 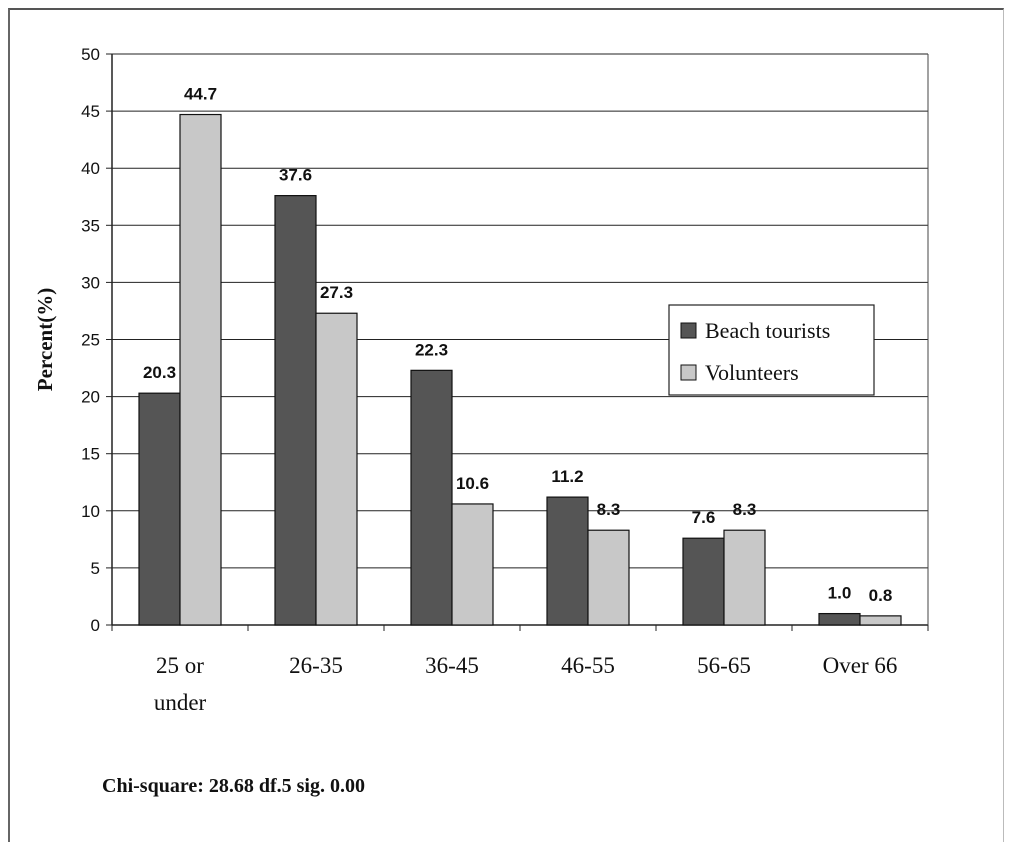 I want to click on data-label: 44.7, so click(x=200, y=94).